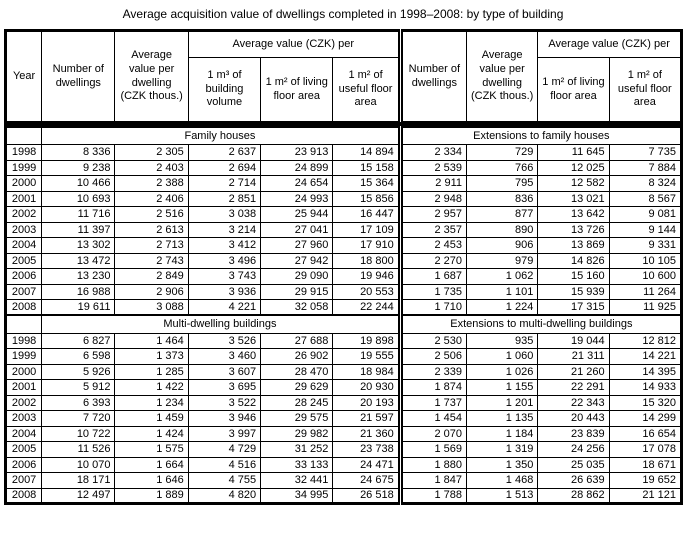  What do you see at coordinates (366, 480) in the screenshot?
I see `data-cell: 24 675` at bounding box center [366, 480].